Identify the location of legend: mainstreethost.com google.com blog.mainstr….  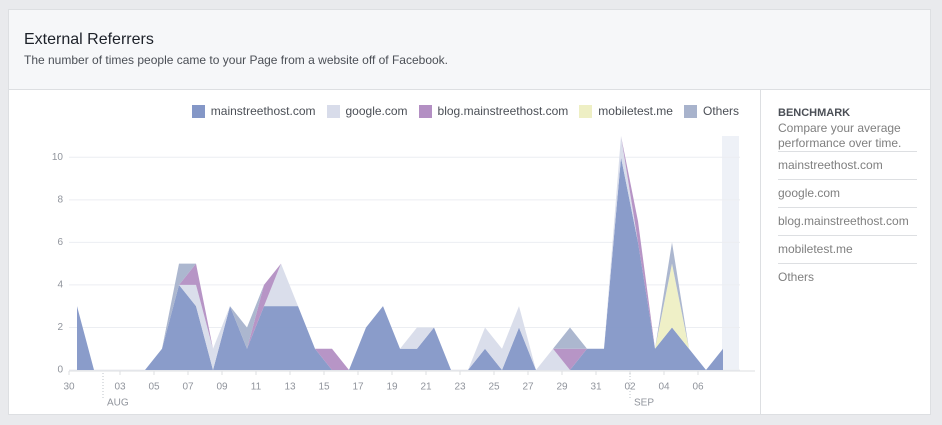
(460, 111).